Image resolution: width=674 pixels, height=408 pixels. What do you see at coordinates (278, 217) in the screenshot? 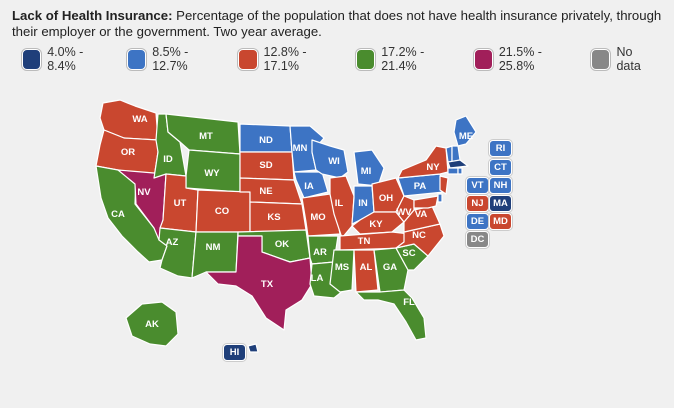
I see `state-ks` at bounding box center [278, 217].